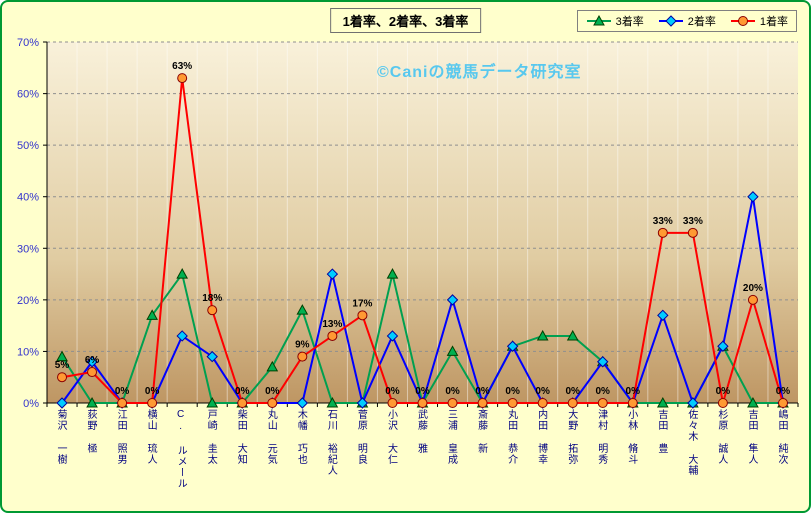 The image size is (811, 513). Describe the element at coordinates (693, 221) in the screenshot. I see `data-label: 33%` at that location.